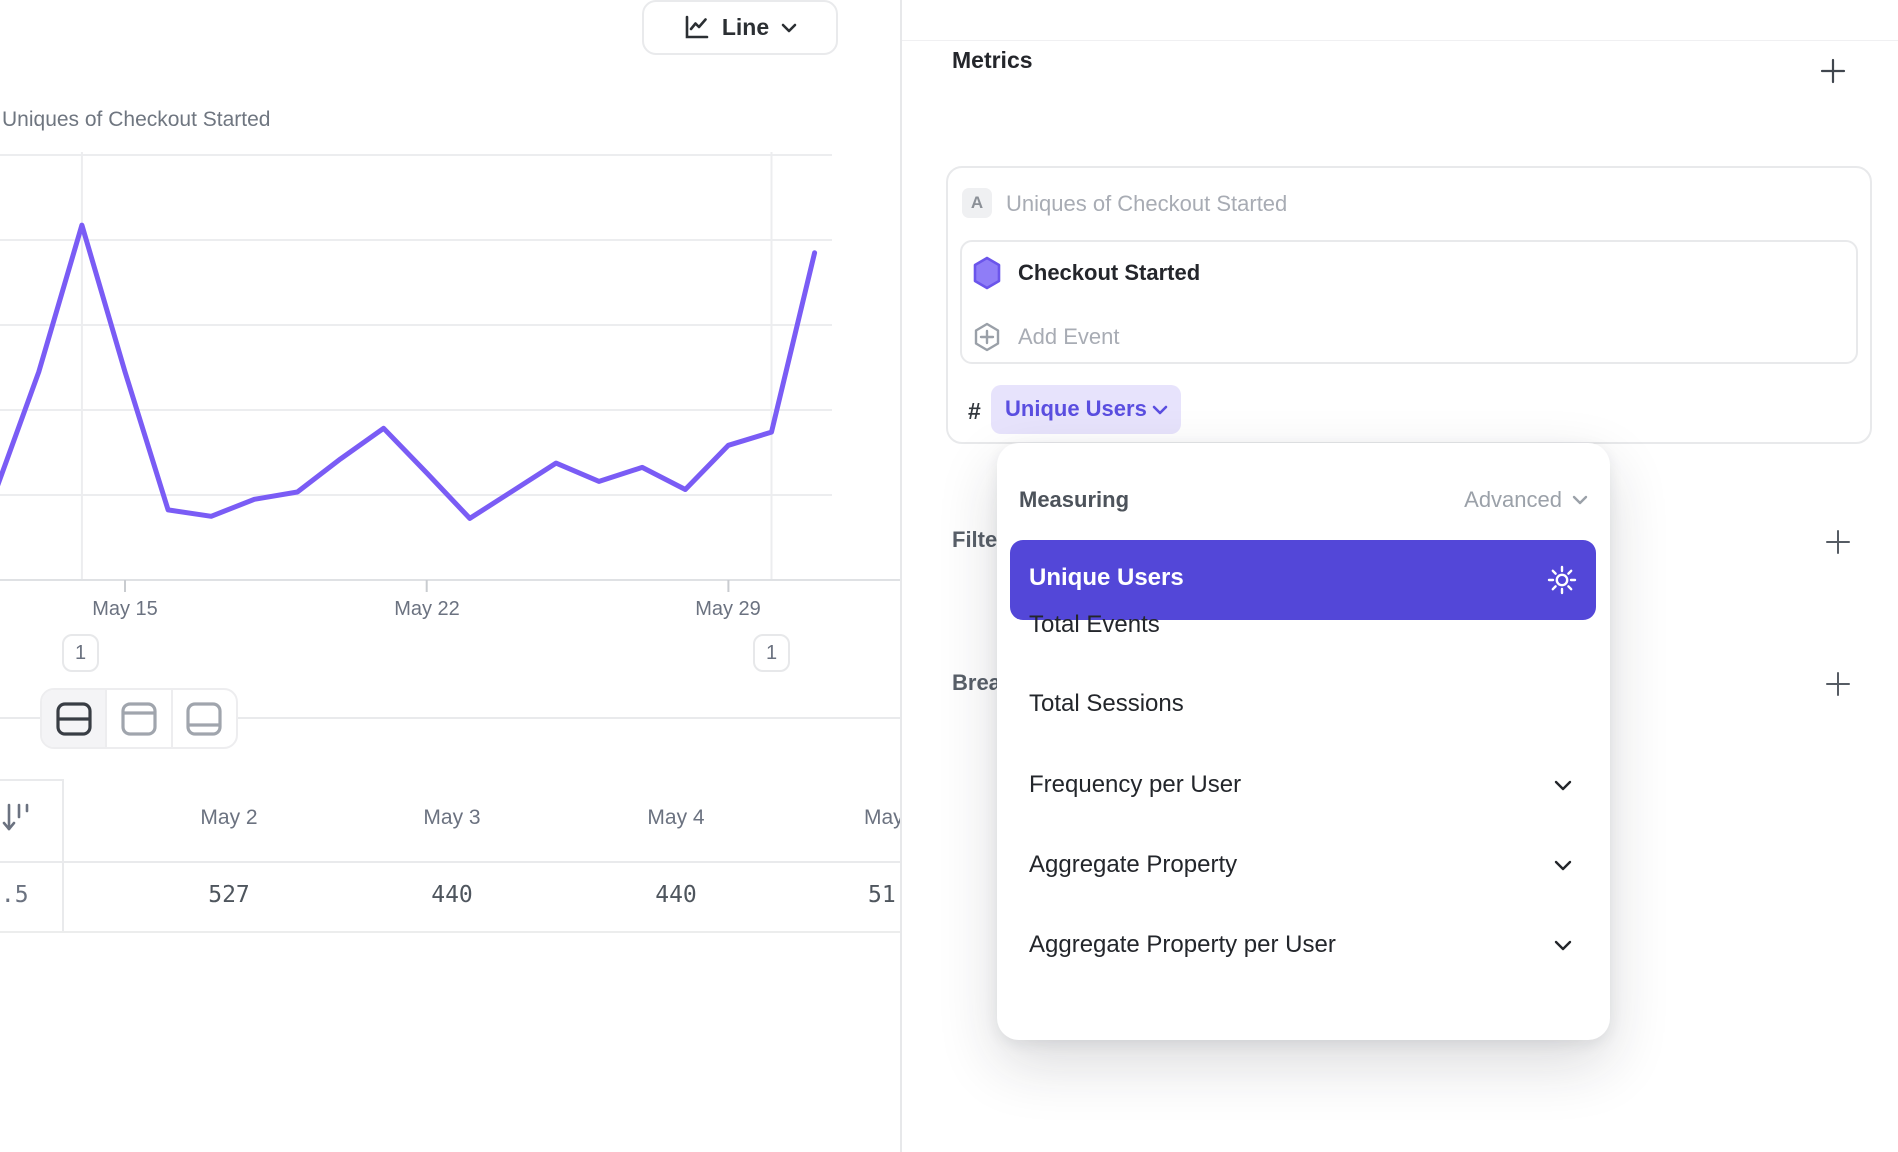 This screenshot has width=1898, height=1152. What do you see at coordinates (1074, 499) in the screenshot?
I see `measuring-label: Measuring` at bounding box center [1074, 499].